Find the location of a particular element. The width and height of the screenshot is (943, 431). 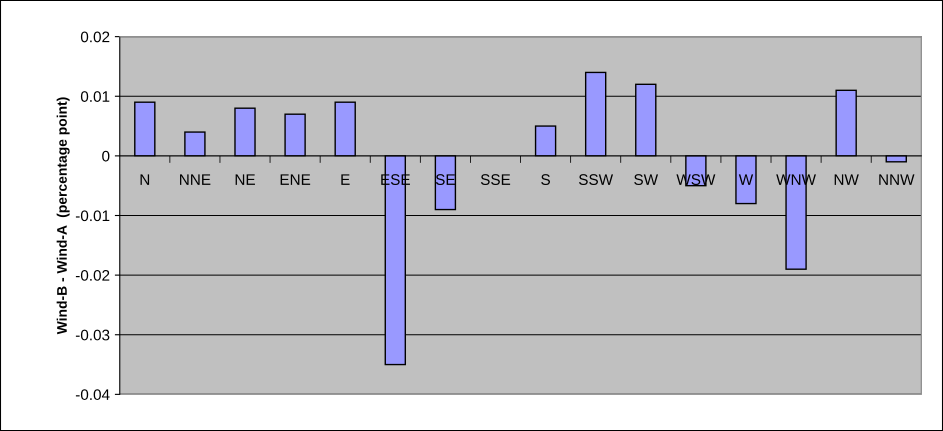

x-tick-label: S is located at coordinates (545, 179).